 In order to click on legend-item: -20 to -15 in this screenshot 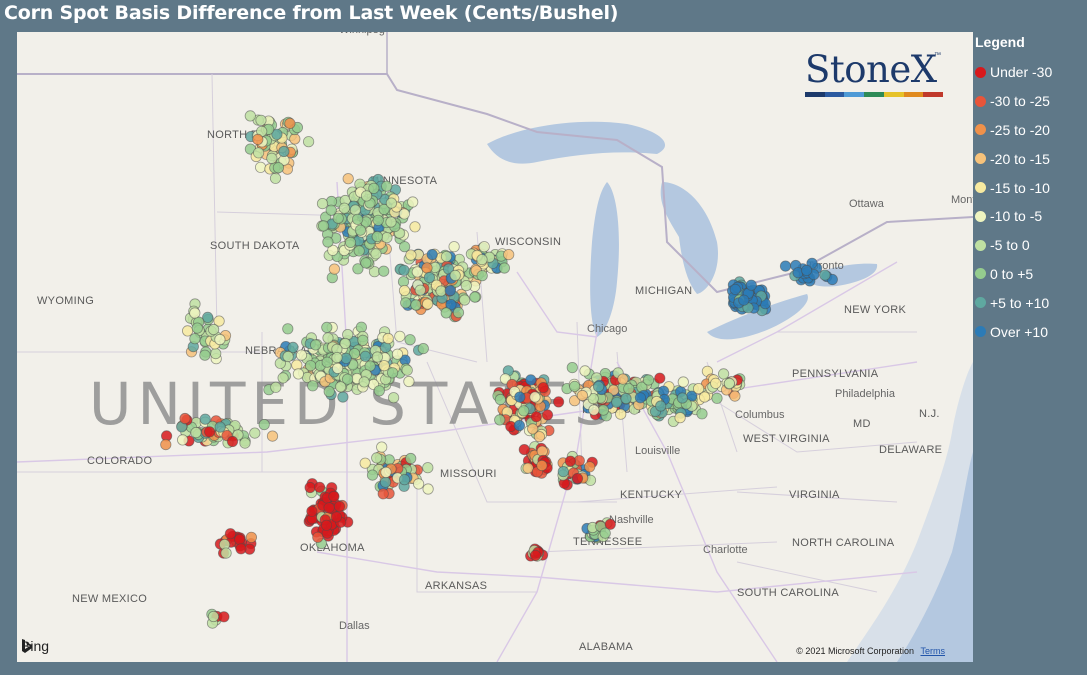, I will do `click(1030, 158)`.